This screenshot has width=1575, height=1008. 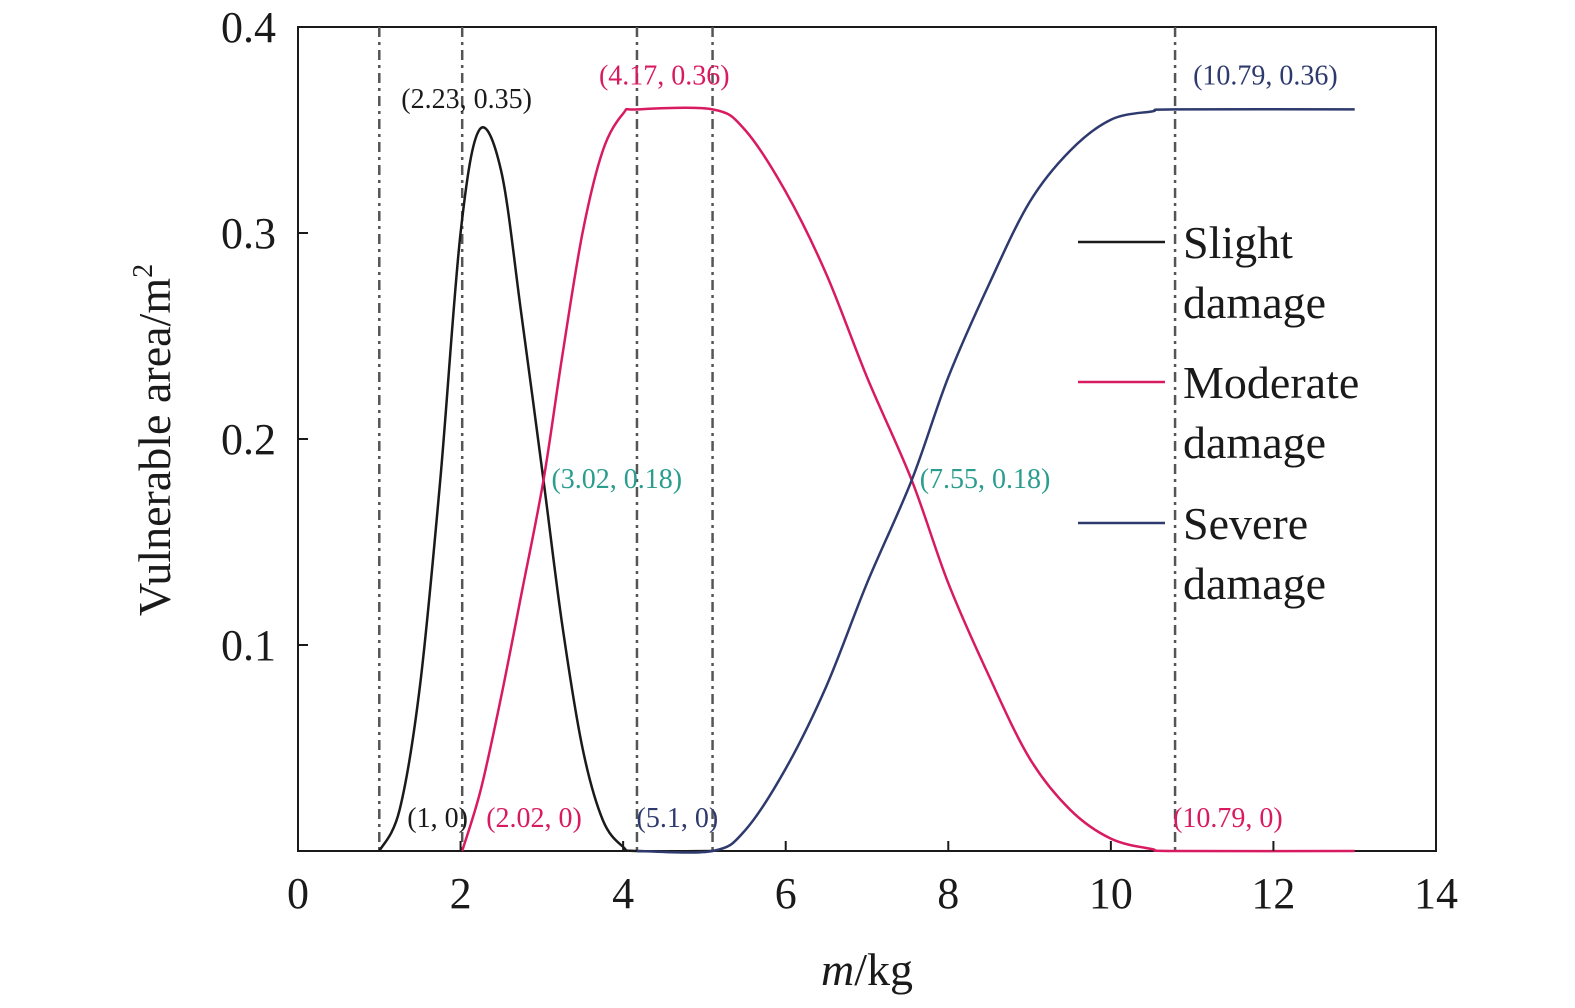 What do you see at coordinates (1218, 413) in the screenshot?
I see `legend: Slight damage Moderate damage Severe damage` at bounding box center [1218, 413].